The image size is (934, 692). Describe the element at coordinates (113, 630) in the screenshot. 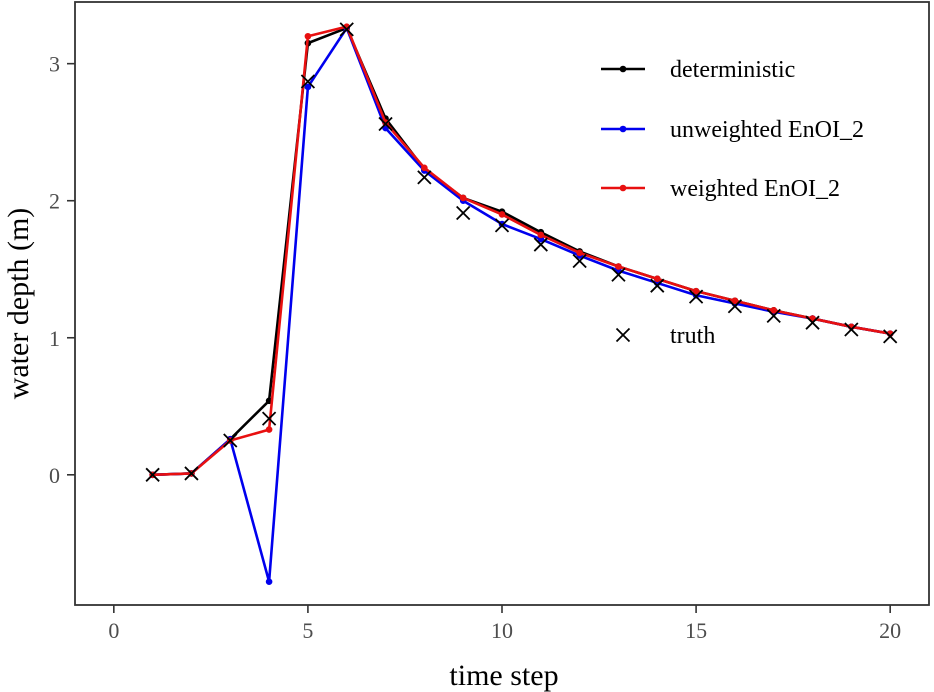

I see `x-tick-label: 0` at that location.